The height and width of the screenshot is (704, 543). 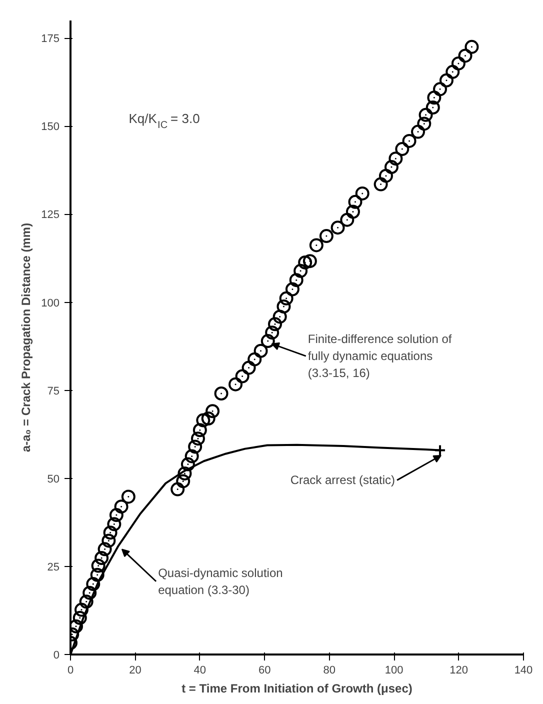 I want to click on x-tick-label: 20, so click(x=135, y=670).